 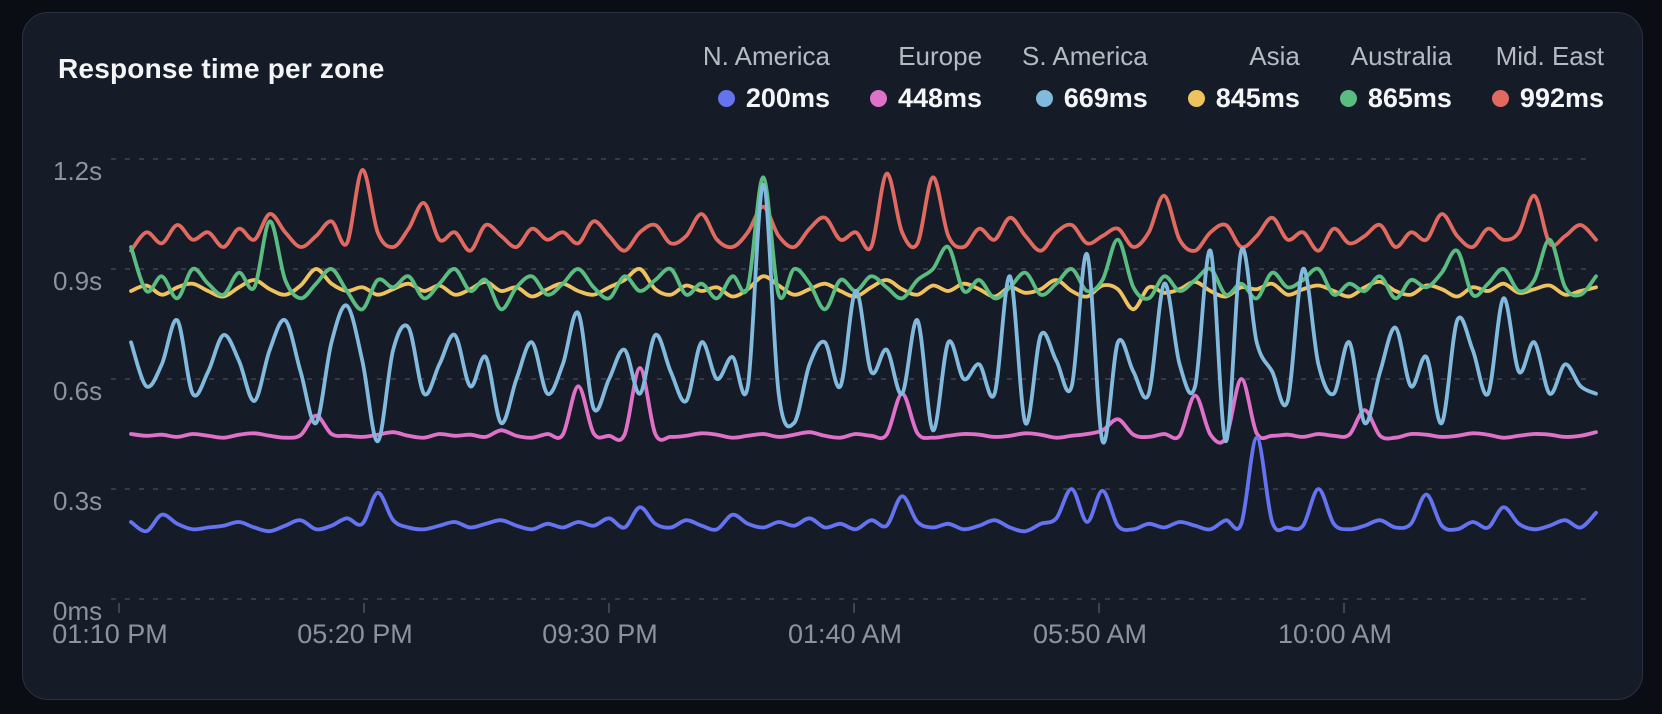 What do you see at coordinates (1090, 634) in the screenshot?
I see `x-axis-label: 05:50 AM` at bounding box center [1090, 634].